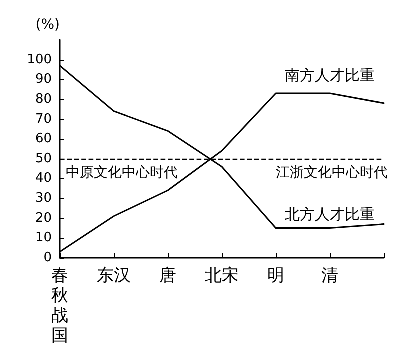  I want to click on y-tick-label: 100, so click(39, 60).